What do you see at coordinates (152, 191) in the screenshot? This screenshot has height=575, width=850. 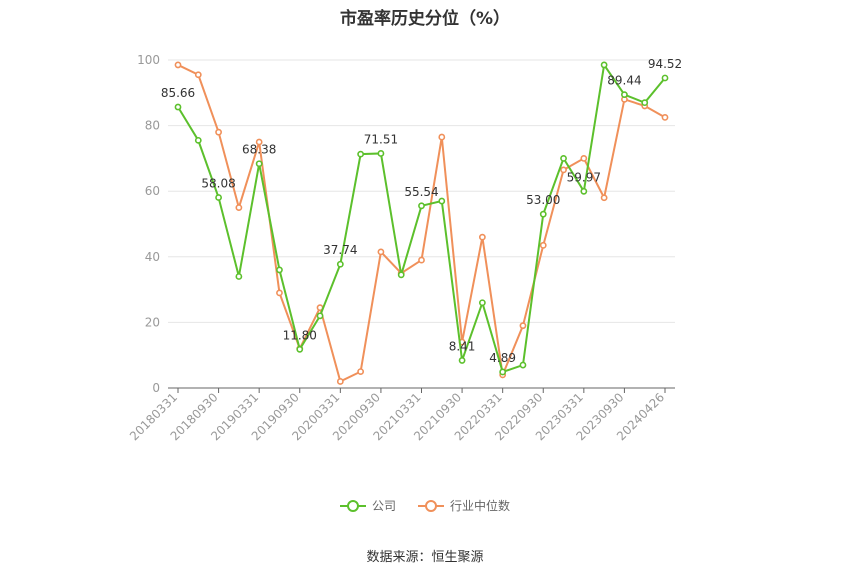 I see `y-tick-label: 60` at bounding box center [152, 191].